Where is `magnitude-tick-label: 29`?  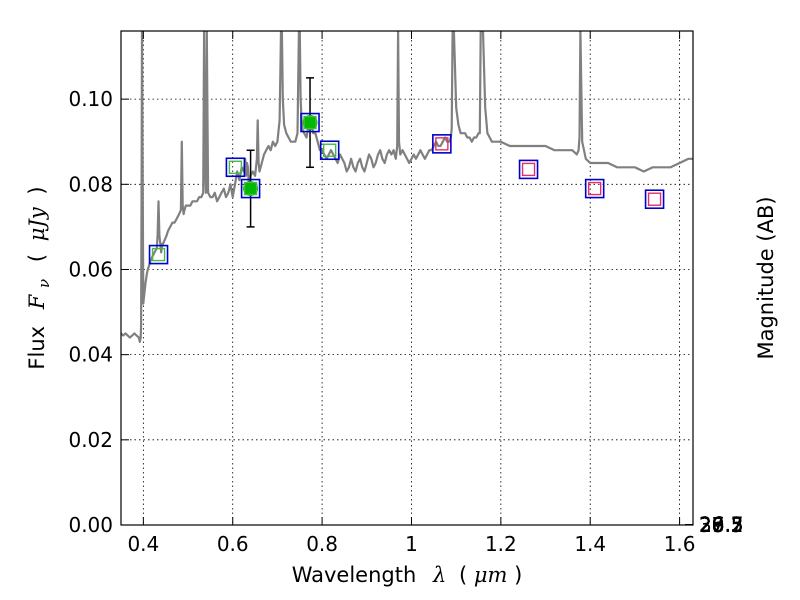 magnitude-tick-label: 29 is located at coordinates (711, 525).